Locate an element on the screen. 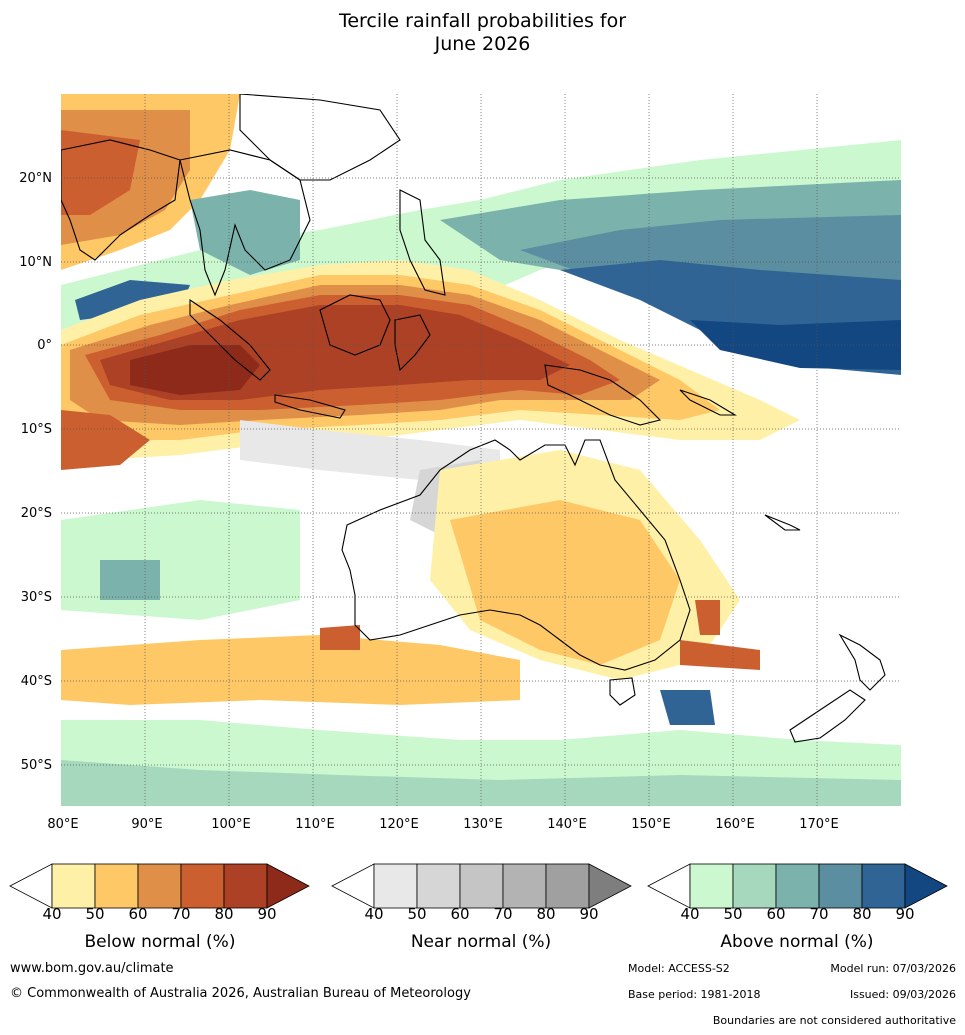 Image resolution: width=965 pixels, height=1035 pixels. legend-below-low-arrow is located at coordinates (31, 886).